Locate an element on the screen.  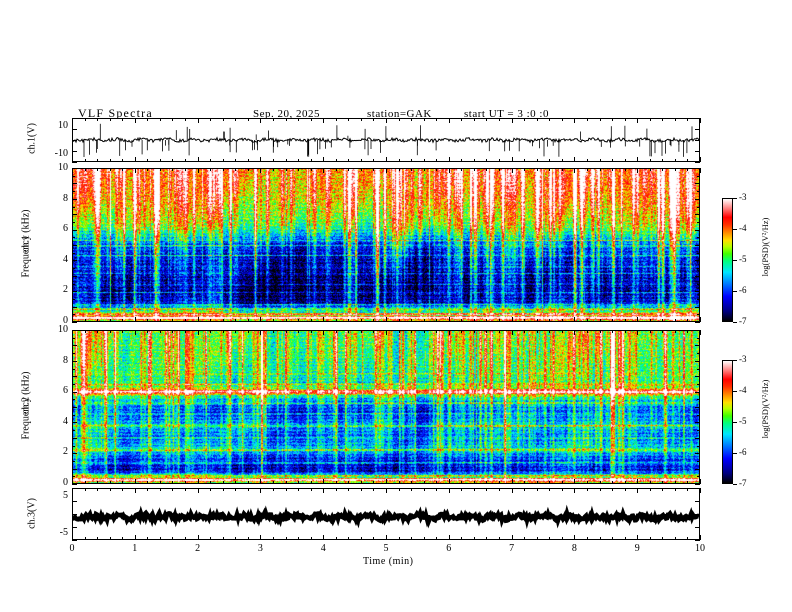
x-axis-tick-1: 1 is located at coordinates (135, 548).